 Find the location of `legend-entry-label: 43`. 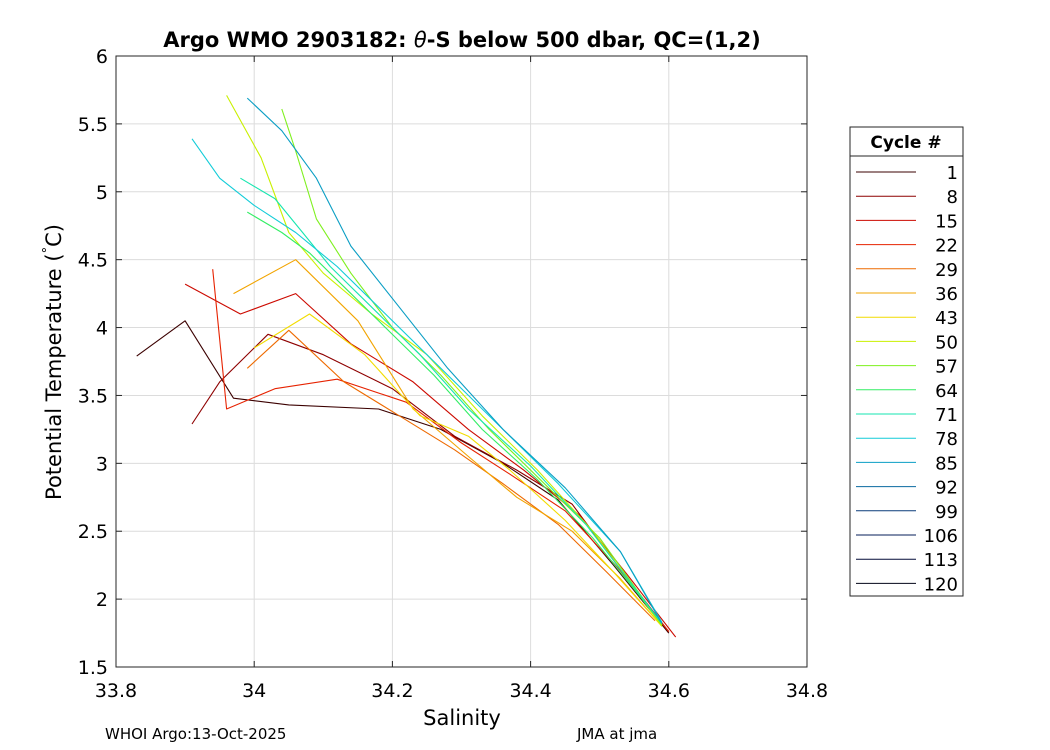

legend-entry-label: 43 is located at coordinates (946, 318).